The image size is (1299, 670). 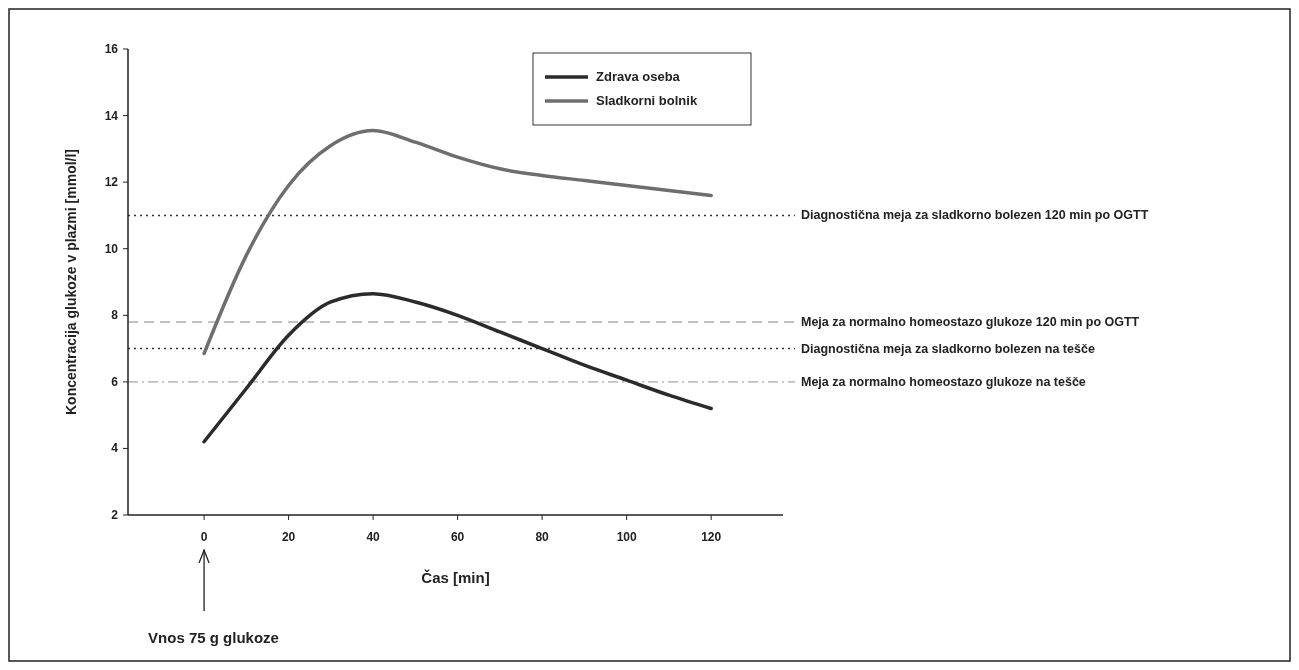 What do you see at coordinates (975, 215) in the screenshot?
I see `ref-line-label: Diagnostična meja za sladkorno bolezen 120 min po OGTT` at bounding box center [975, 215].